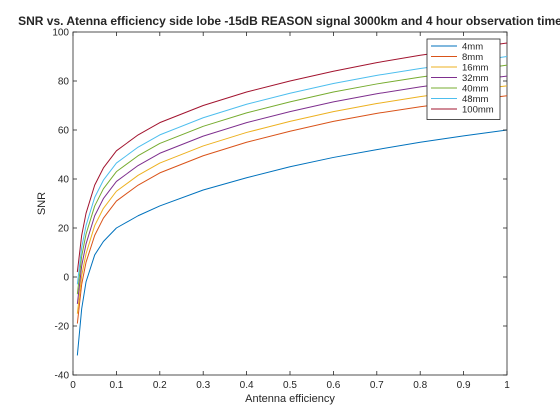 The image size is (560, 420). What do you see at coordinates (475, 67) in the screenshot?
I see `legend-label-16mm: 16mm` at bounding box center [475, 67].